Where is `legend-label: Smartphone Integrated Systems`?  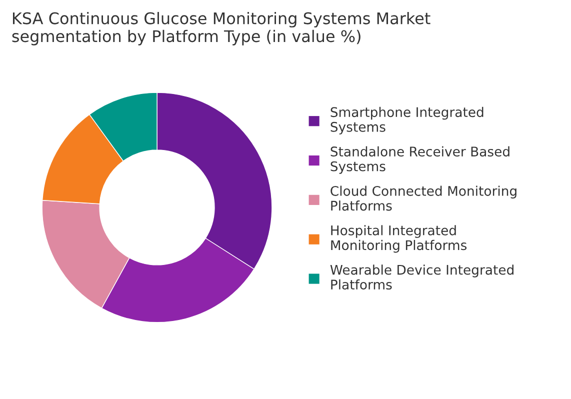
legend-label: Smartphone Integrated Systems is located at coordinates (407, 120).